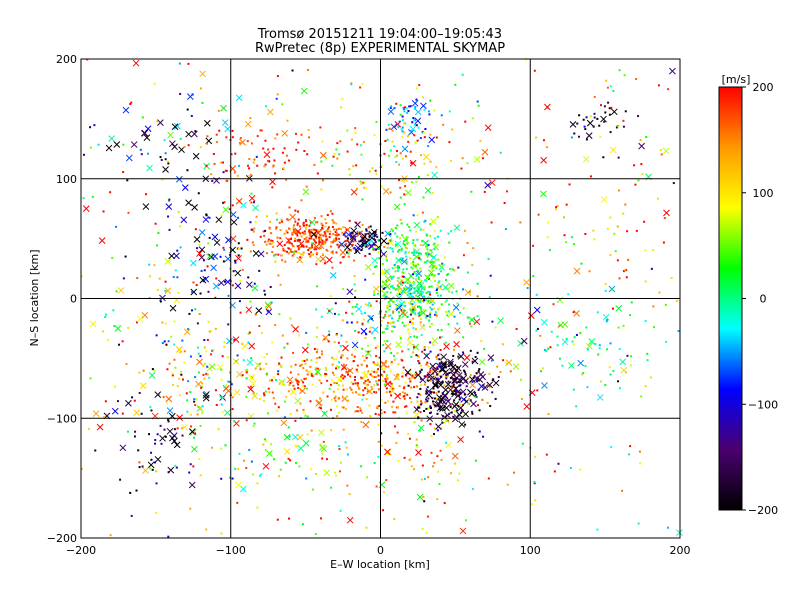 This screenshot has width=800, height=600. What do you see at coordinates (34, 297) in the screenshot?
I see `y-axis-label: N–S location [km]` at bounding box center [34, 297].